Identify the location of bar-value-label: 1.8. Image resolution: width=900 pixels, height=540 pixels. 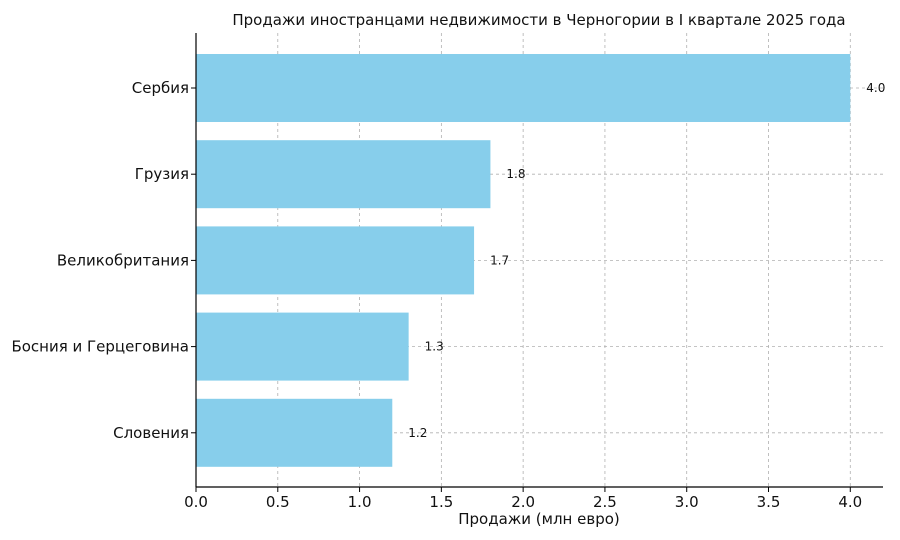
(515, 174).